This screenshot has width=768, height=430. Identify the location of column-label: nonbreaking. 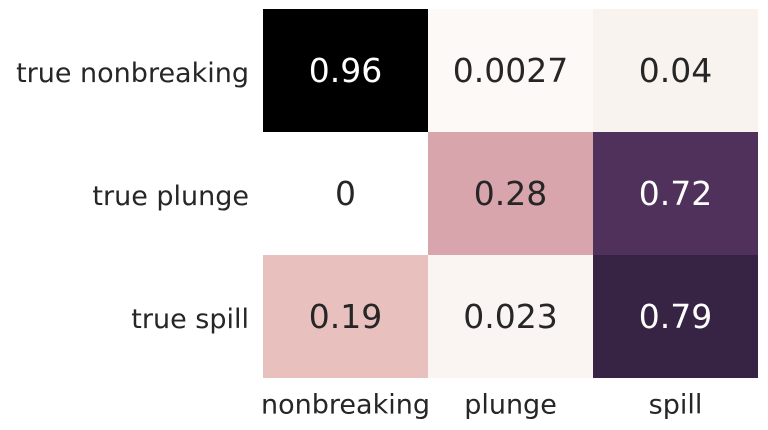
(345, 405).